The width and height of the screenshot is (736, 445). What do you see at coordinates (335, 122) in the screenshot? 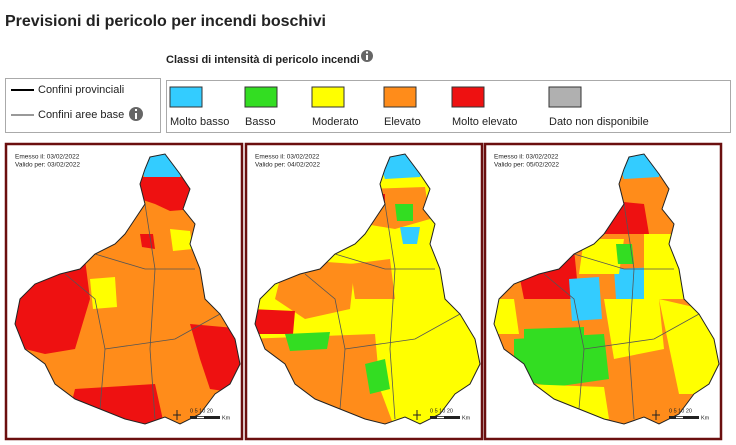
I see `class-label: Moderato` at bounding box center [335, 122].